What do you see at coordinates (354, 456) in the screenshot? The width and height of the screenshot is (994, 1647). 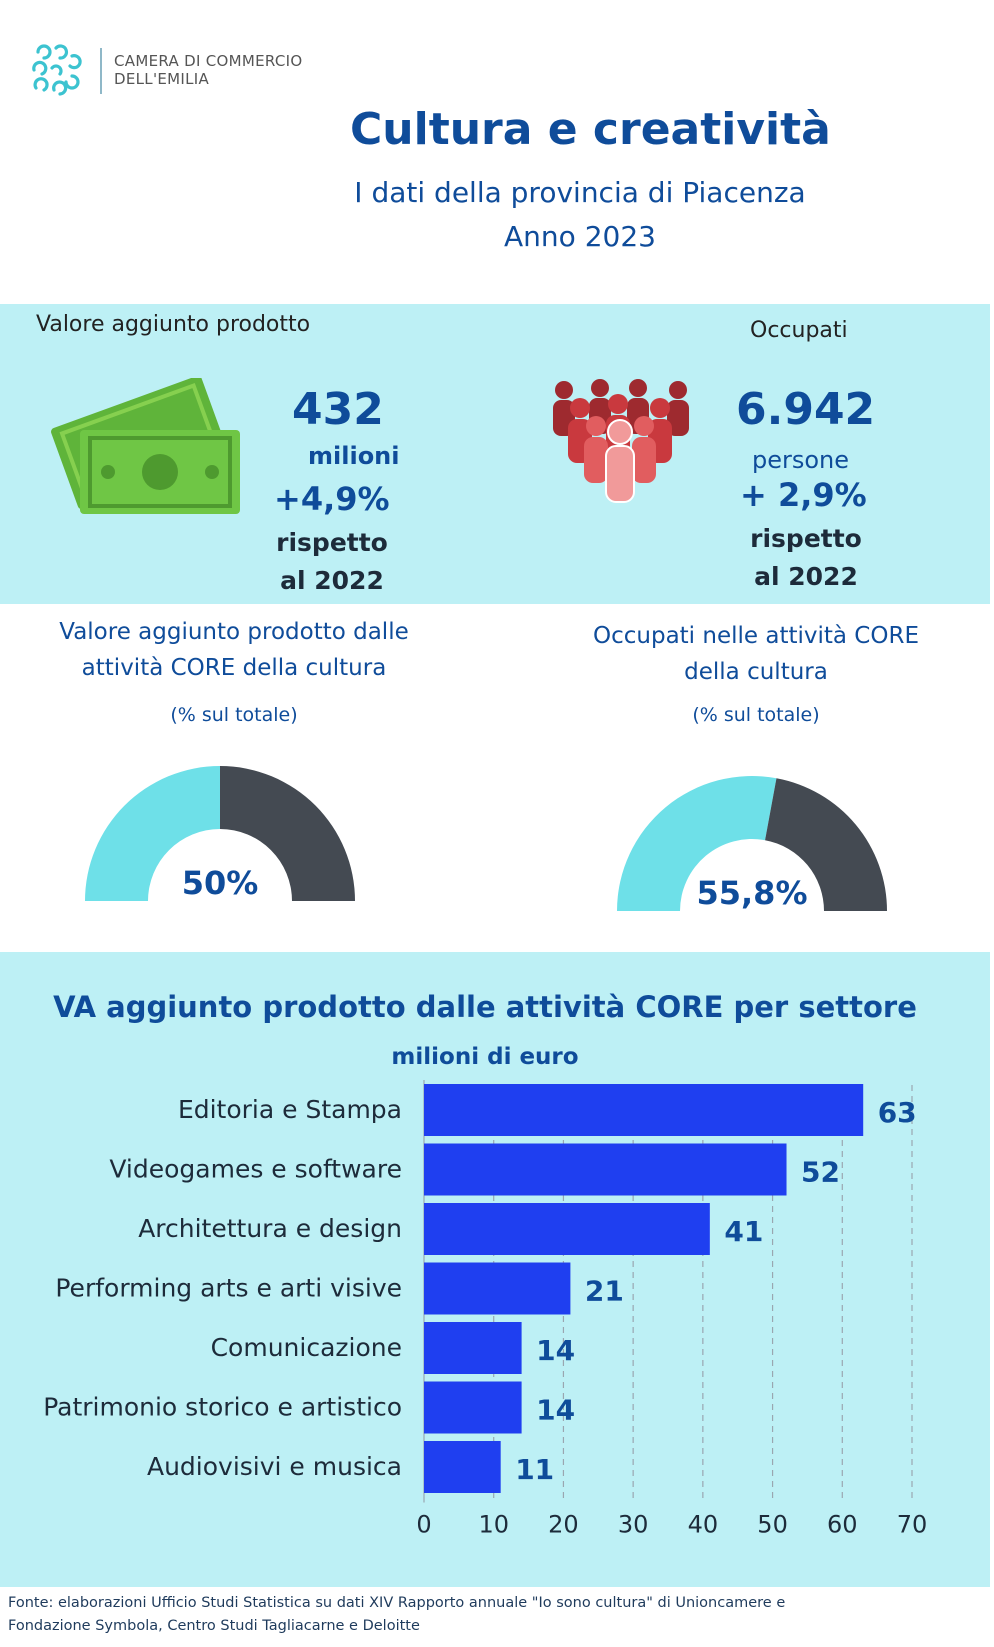 I see `kpi-value-unit: milioni` at bounding box center [354, 456].